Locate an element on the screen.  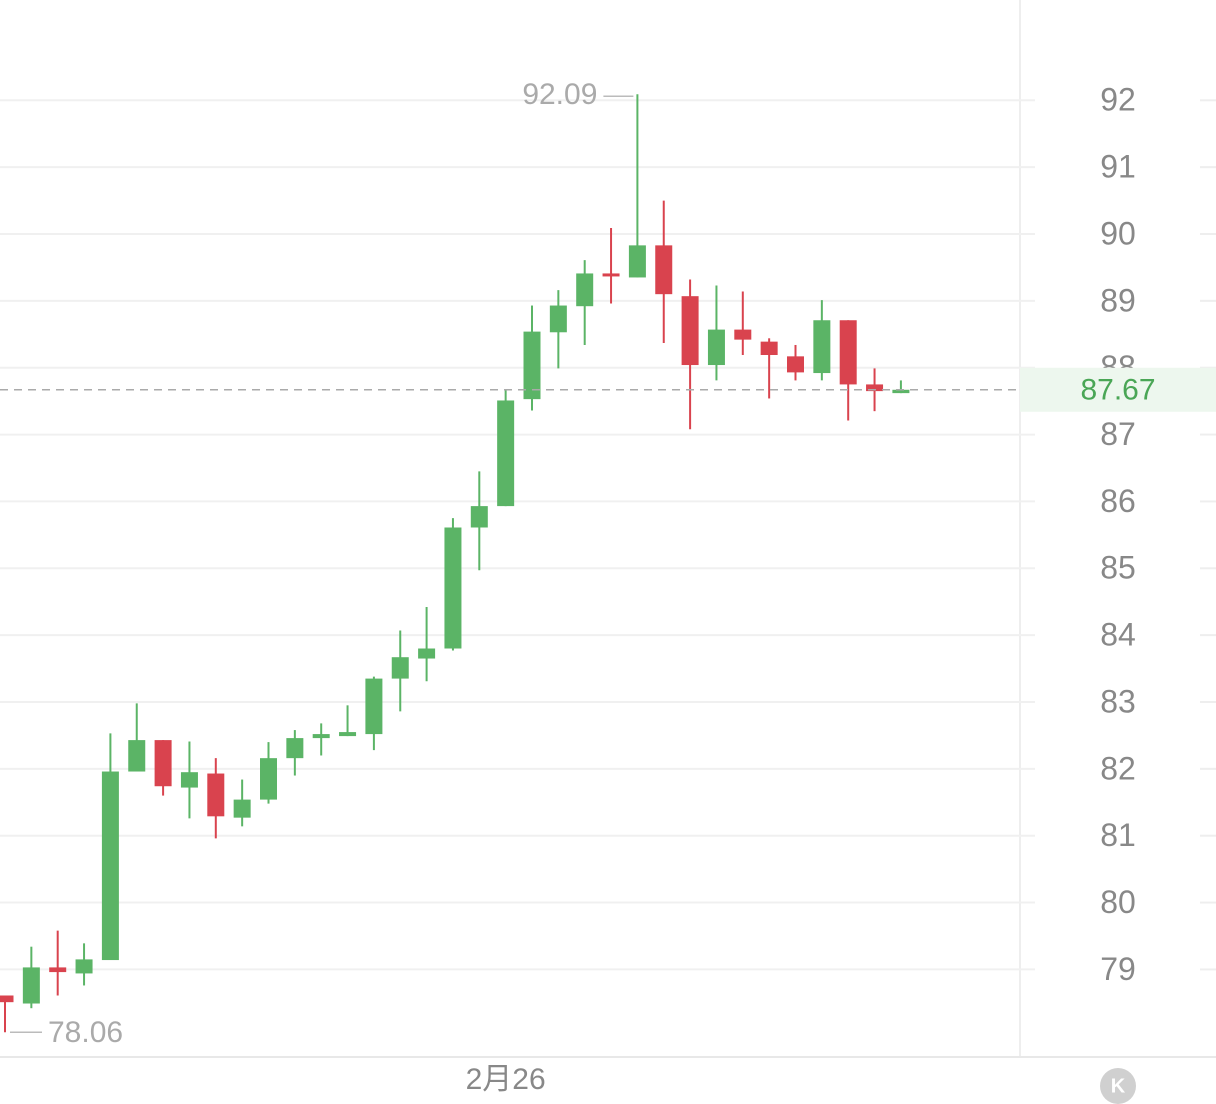
y-tick-label: 81 is located at coordinates (1118, 835).